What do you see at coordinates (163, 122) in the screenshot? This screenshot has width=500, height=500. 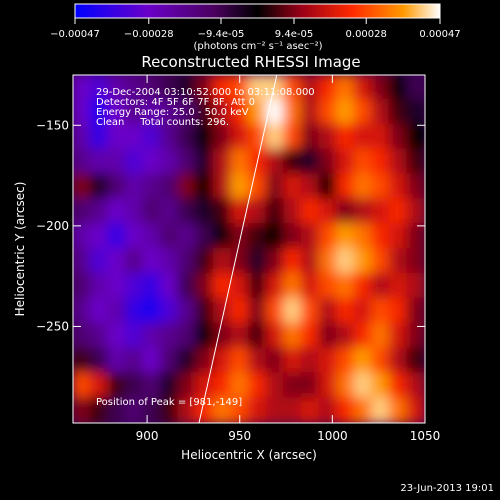 I see `annotation-method: Clean Total counts: 296.` at bounding box center [163, 122].